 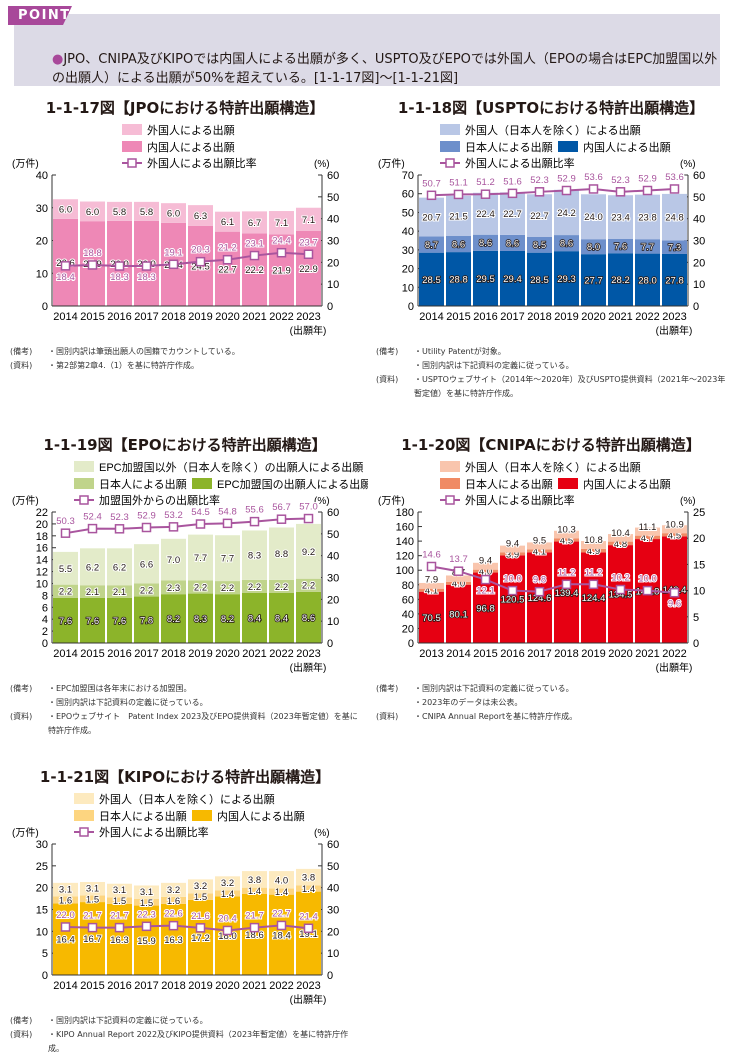 What do you see at coordinates (408, 251) in the screenshot?
I see `y-tick-label: 30` at bounding box center [408, 251].